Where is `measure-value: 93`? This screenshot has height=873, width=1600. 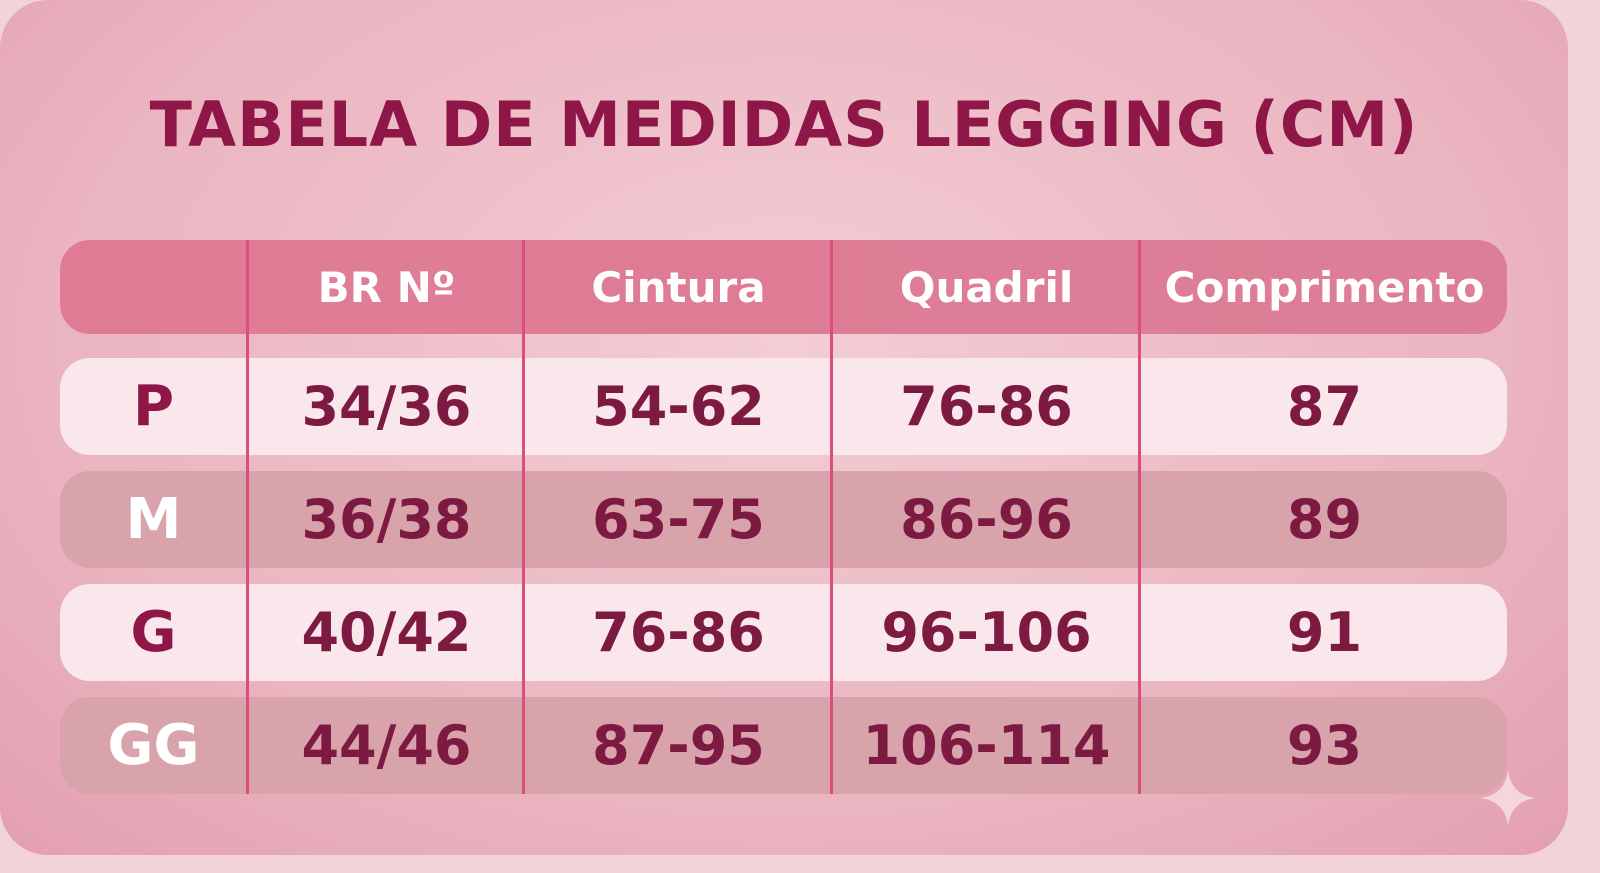
measure-value: 93 is located at coordinates (1324, 745).